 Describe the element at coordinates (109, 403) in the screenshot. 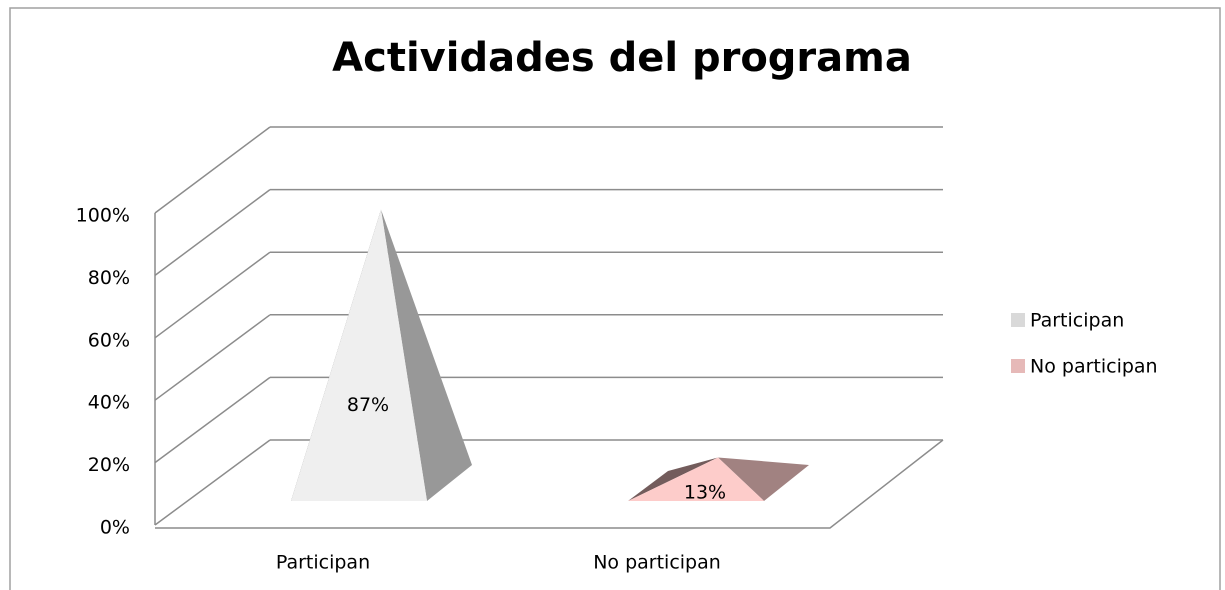

I see `y-tick-label: 40%` at that location.